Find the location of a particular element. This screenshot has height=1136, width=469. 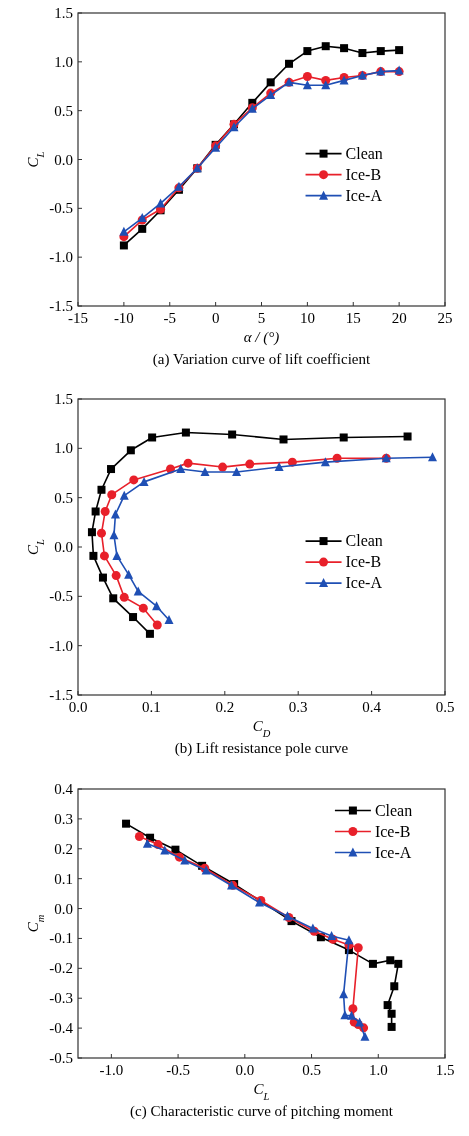

x-tick-label: 10 is located at coordinates (307, 318).